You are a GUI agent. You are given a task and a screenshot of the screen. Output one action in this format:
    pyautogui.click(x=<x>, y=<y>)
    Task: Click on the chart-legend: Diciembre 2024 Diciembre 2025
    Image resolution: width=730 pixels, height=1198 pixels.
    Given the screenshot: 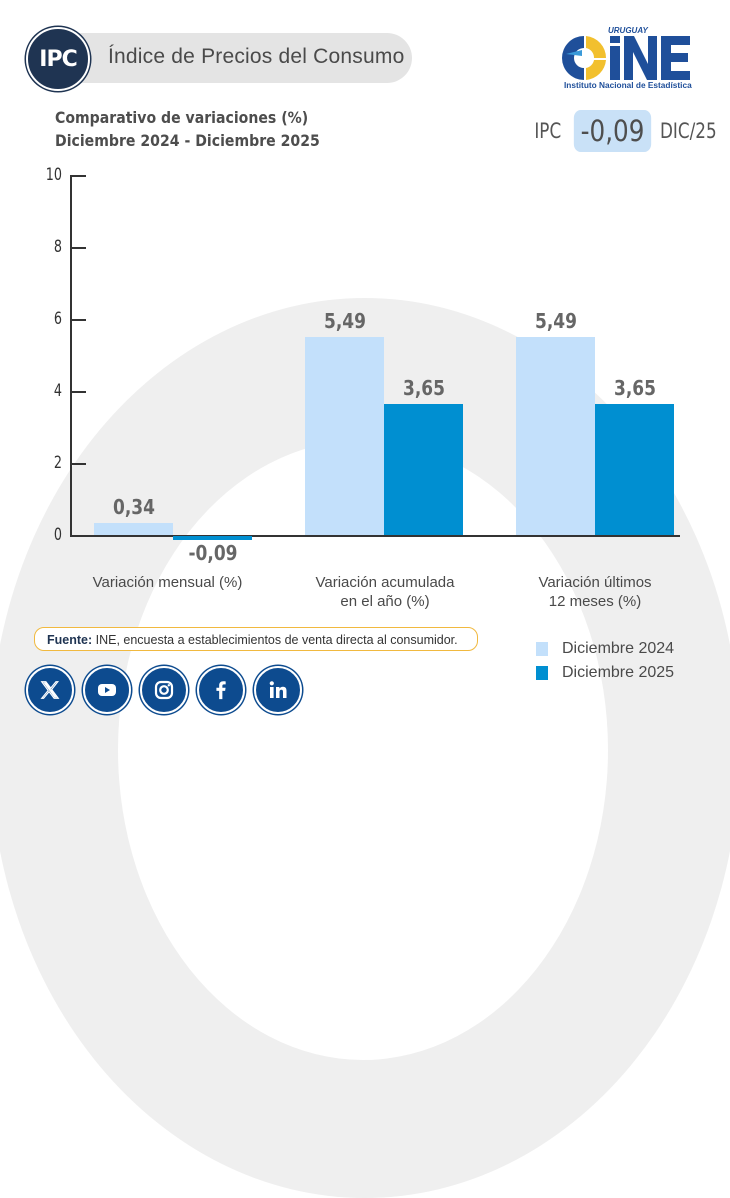 What is the action you would take?
    pyautogui.click(x=605, y=661)
    